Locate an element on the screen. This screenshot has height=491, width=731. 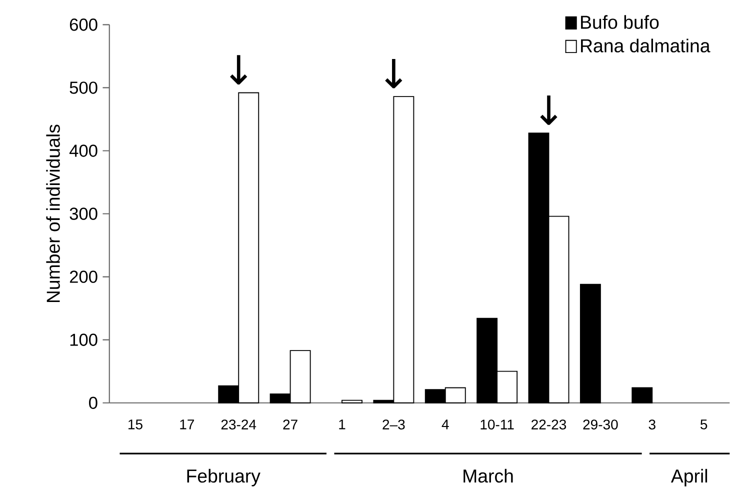
x-tick-label: 23-24 is located at coordinates (238, 425).